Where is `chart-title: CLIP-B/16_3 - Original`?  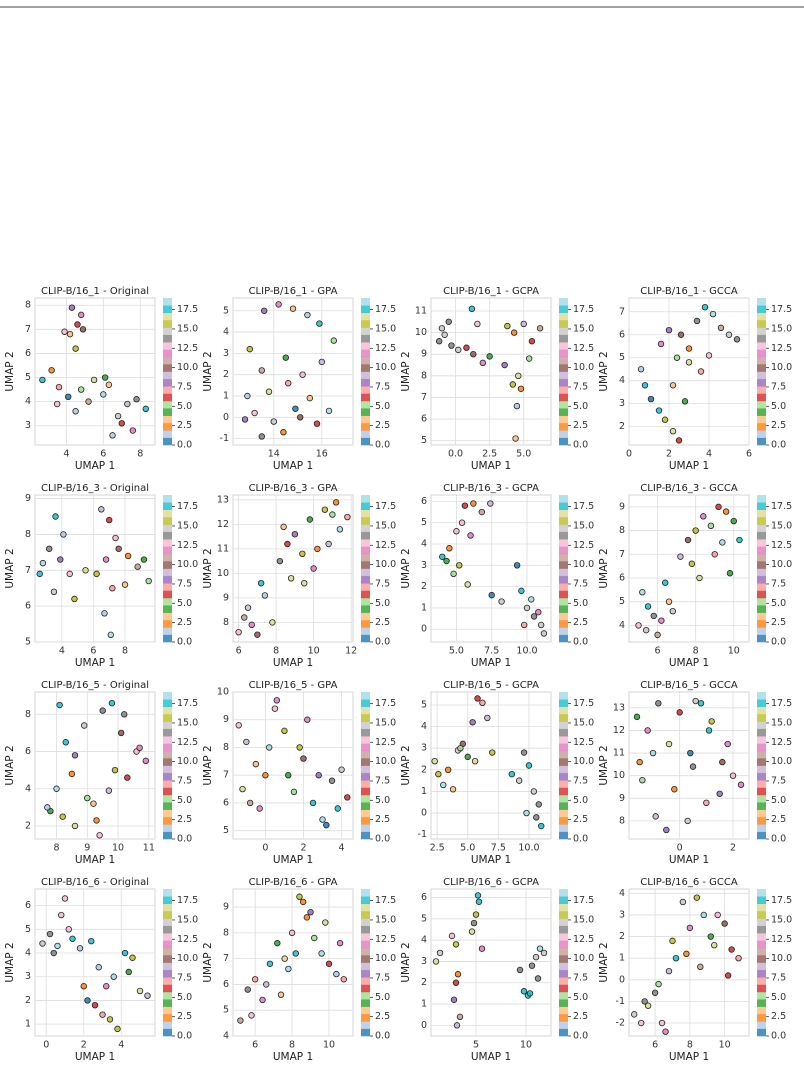 chart-title: CLIP-B/16_3 - Original is located at coordinates (95, 488).